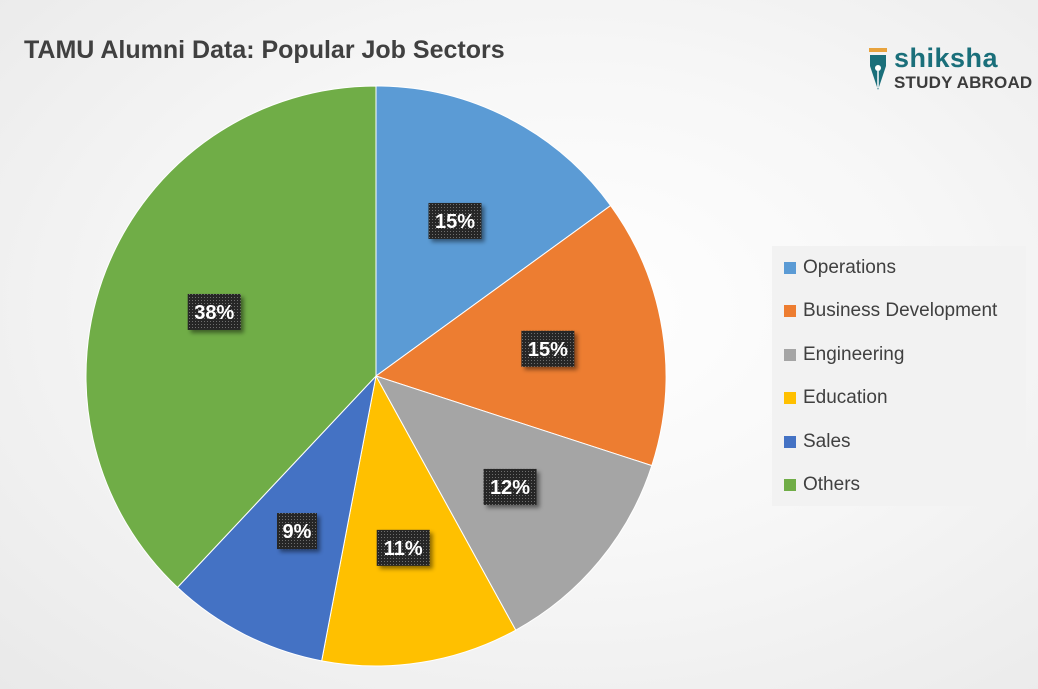 This screenshot has height=689, width=1038. I want to click on legend-label: Others, so click(832, 484).